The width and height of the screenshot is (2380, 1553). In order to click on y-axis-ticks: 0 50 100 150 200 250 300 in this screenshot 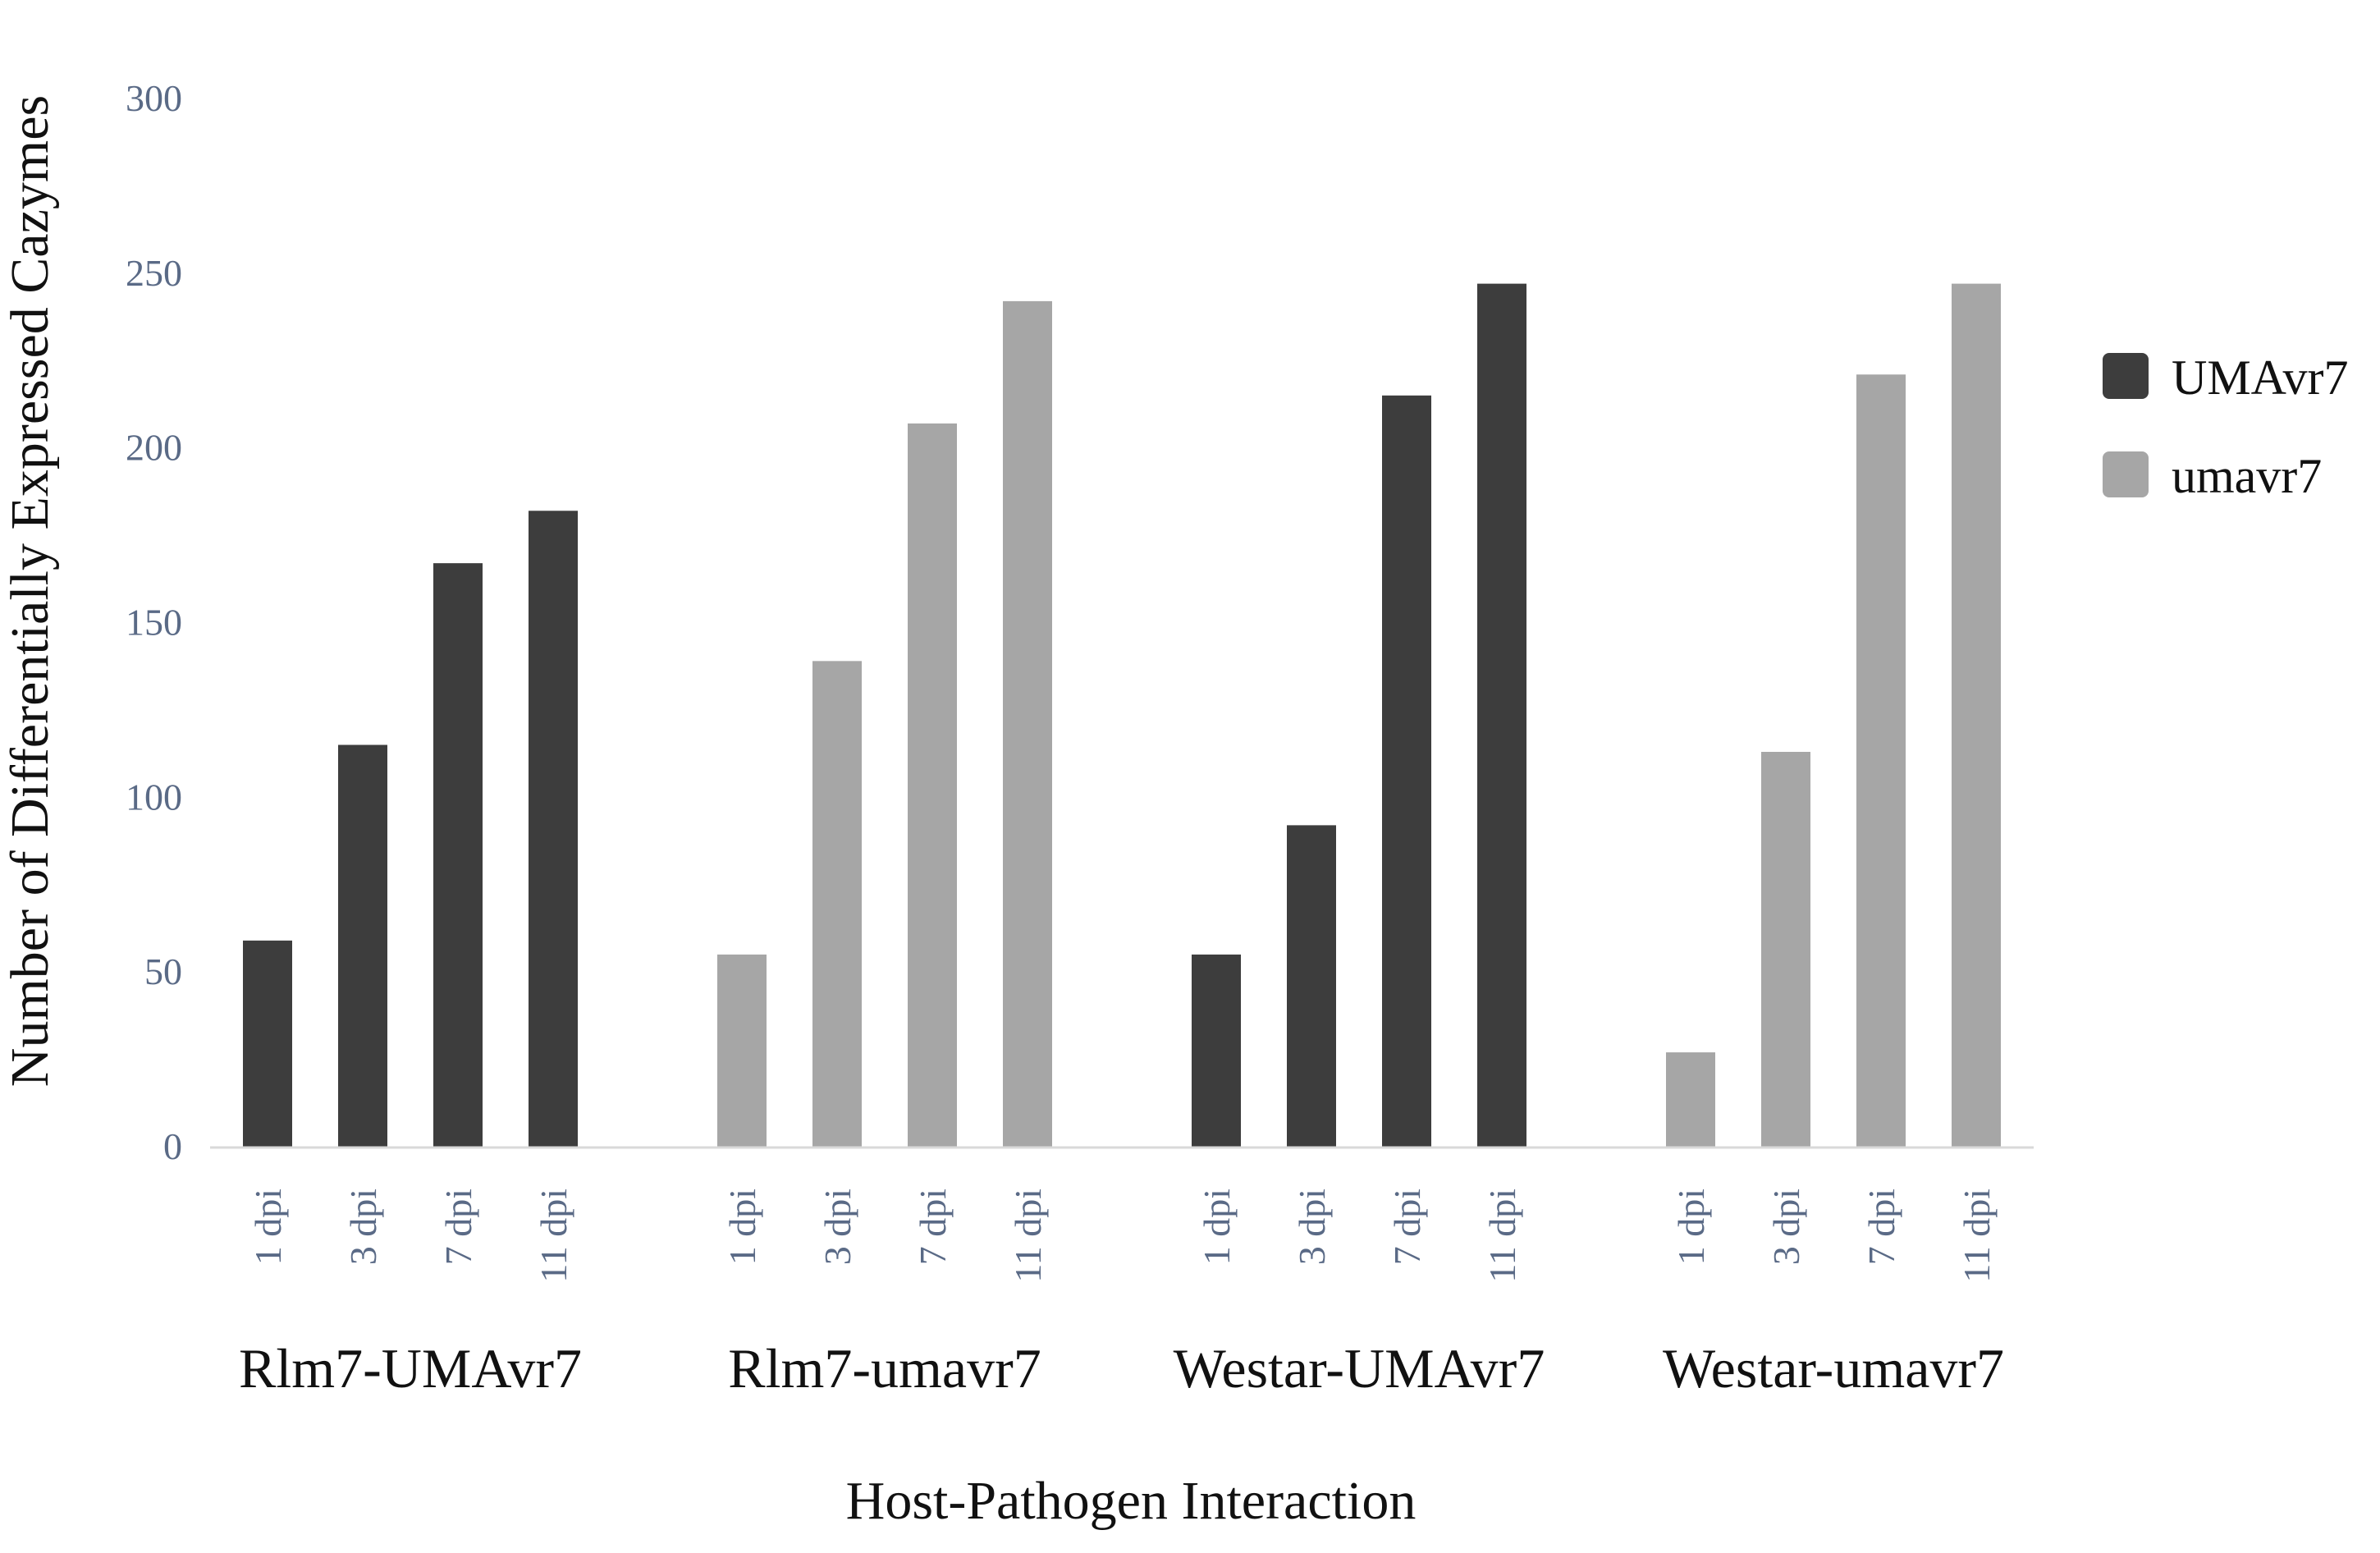, I will do `click(154, 622)`.